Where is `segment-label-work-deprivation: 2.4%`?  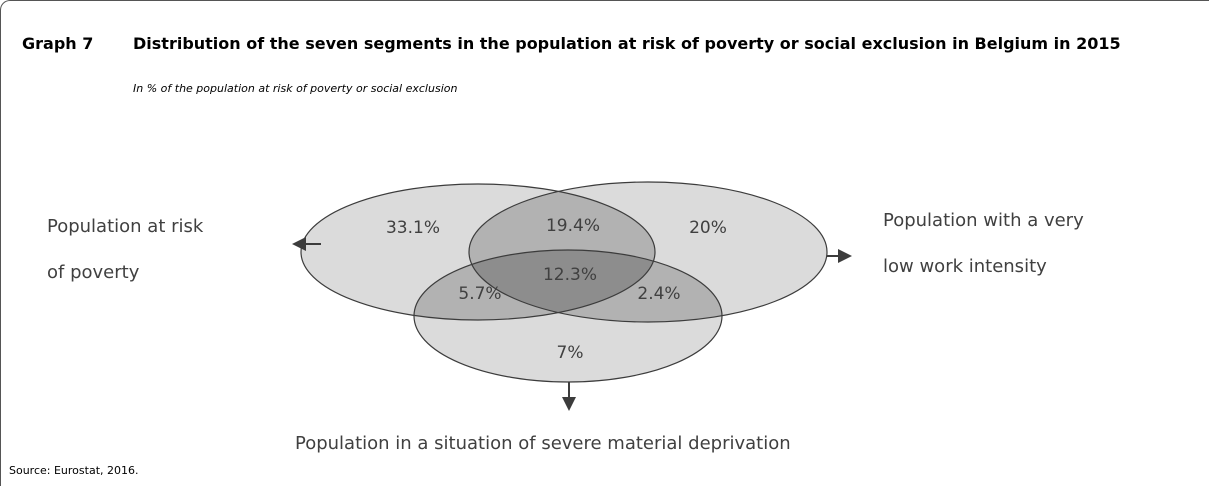
segment-label-work-deprivation: 2.4% is located at coordinates (658, 294).